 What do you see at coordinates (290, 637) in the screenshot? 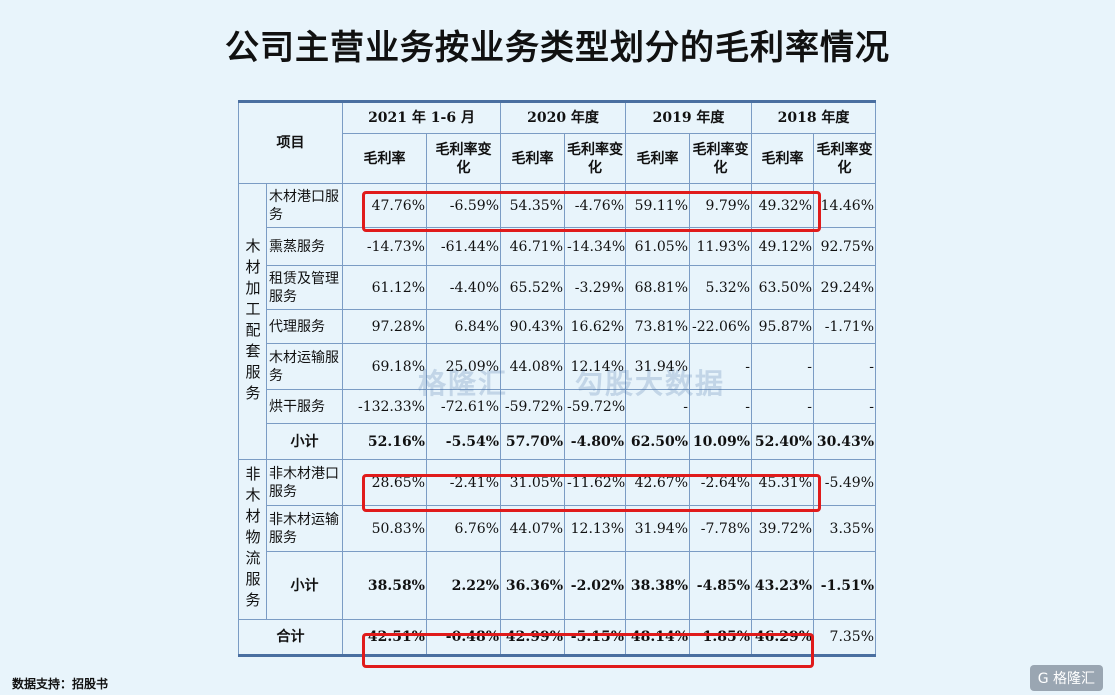
I see `total-label: 合计` at bounding box center [290, 637].